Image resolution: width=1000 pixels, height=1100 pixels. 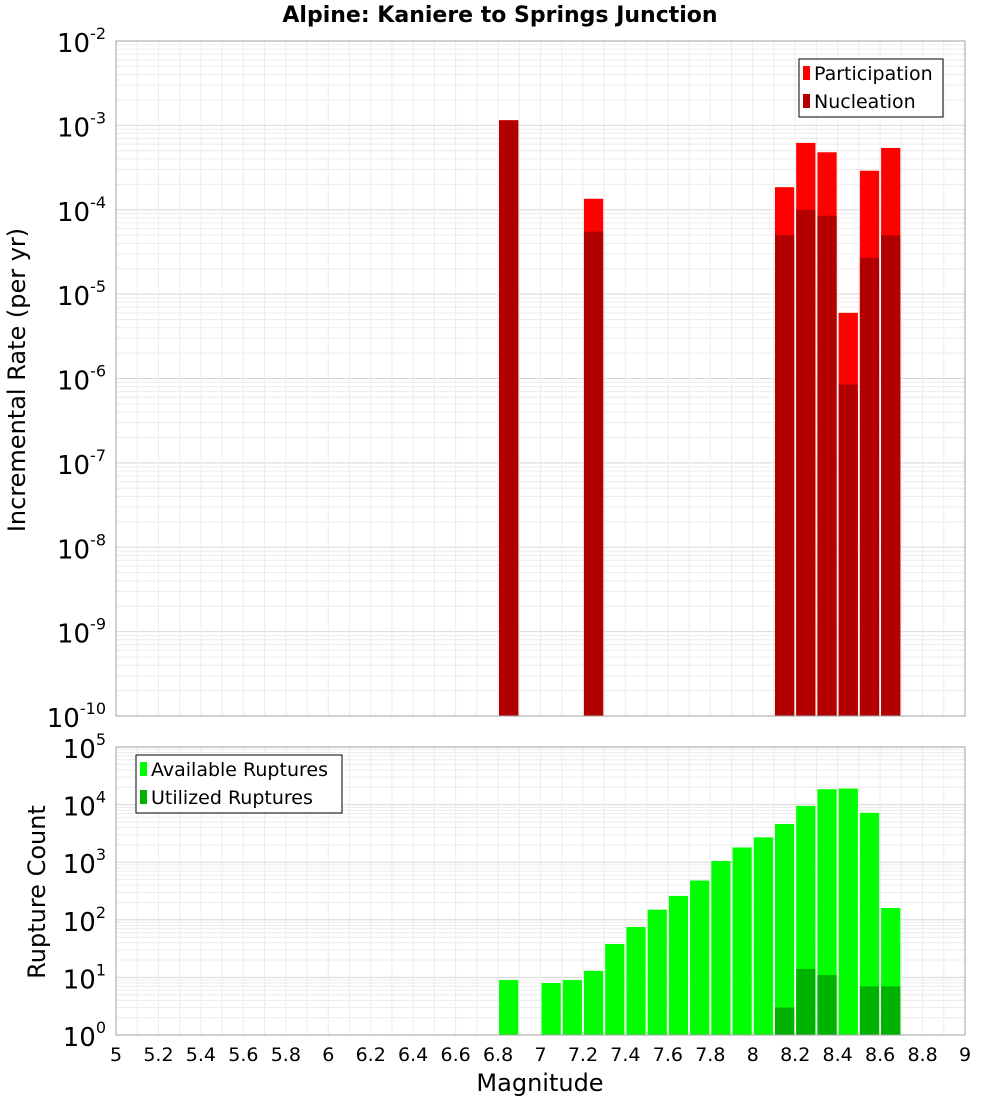 What do you see at coordinates (371, 1055) in the screenshot?
I see `x-tick-label: 6.2` at bounding box center [371, 1055].